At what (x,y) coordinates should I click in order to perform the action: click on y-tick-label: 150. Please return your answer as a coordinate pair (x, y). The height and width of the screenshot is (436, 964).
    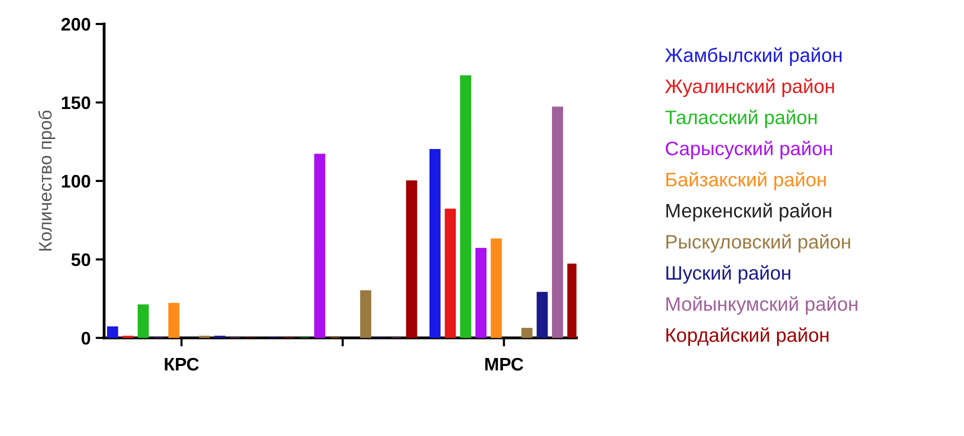
    Looking at the image, I should click on (76, 103).